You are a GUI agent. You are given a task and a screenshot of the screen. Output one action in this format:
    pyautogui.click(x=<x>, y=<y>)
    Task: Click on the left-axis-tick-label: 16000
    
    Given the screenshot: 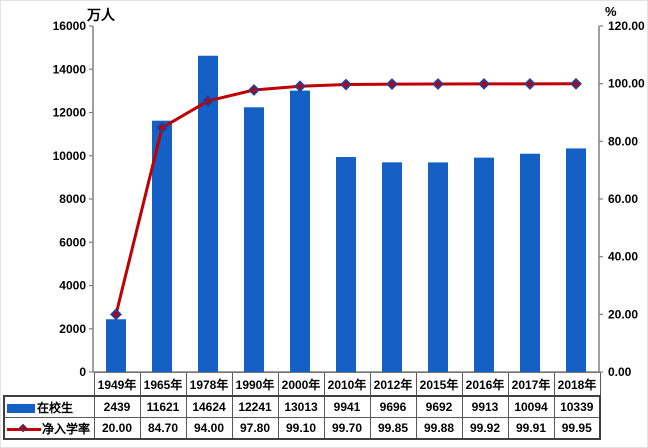 What is the action you would take?
    pyautogui.click(x=70, y=26)
    